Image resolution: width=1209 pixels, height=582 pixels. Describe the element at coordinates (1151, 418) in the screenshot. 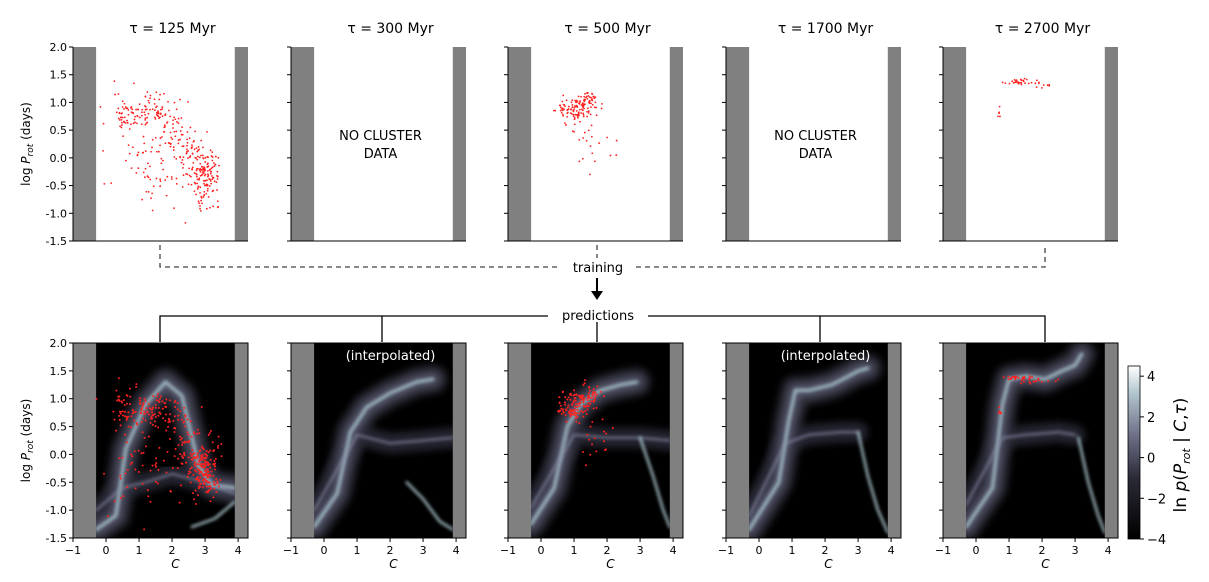

I see `colorbar-tick-label: 2` at that location.